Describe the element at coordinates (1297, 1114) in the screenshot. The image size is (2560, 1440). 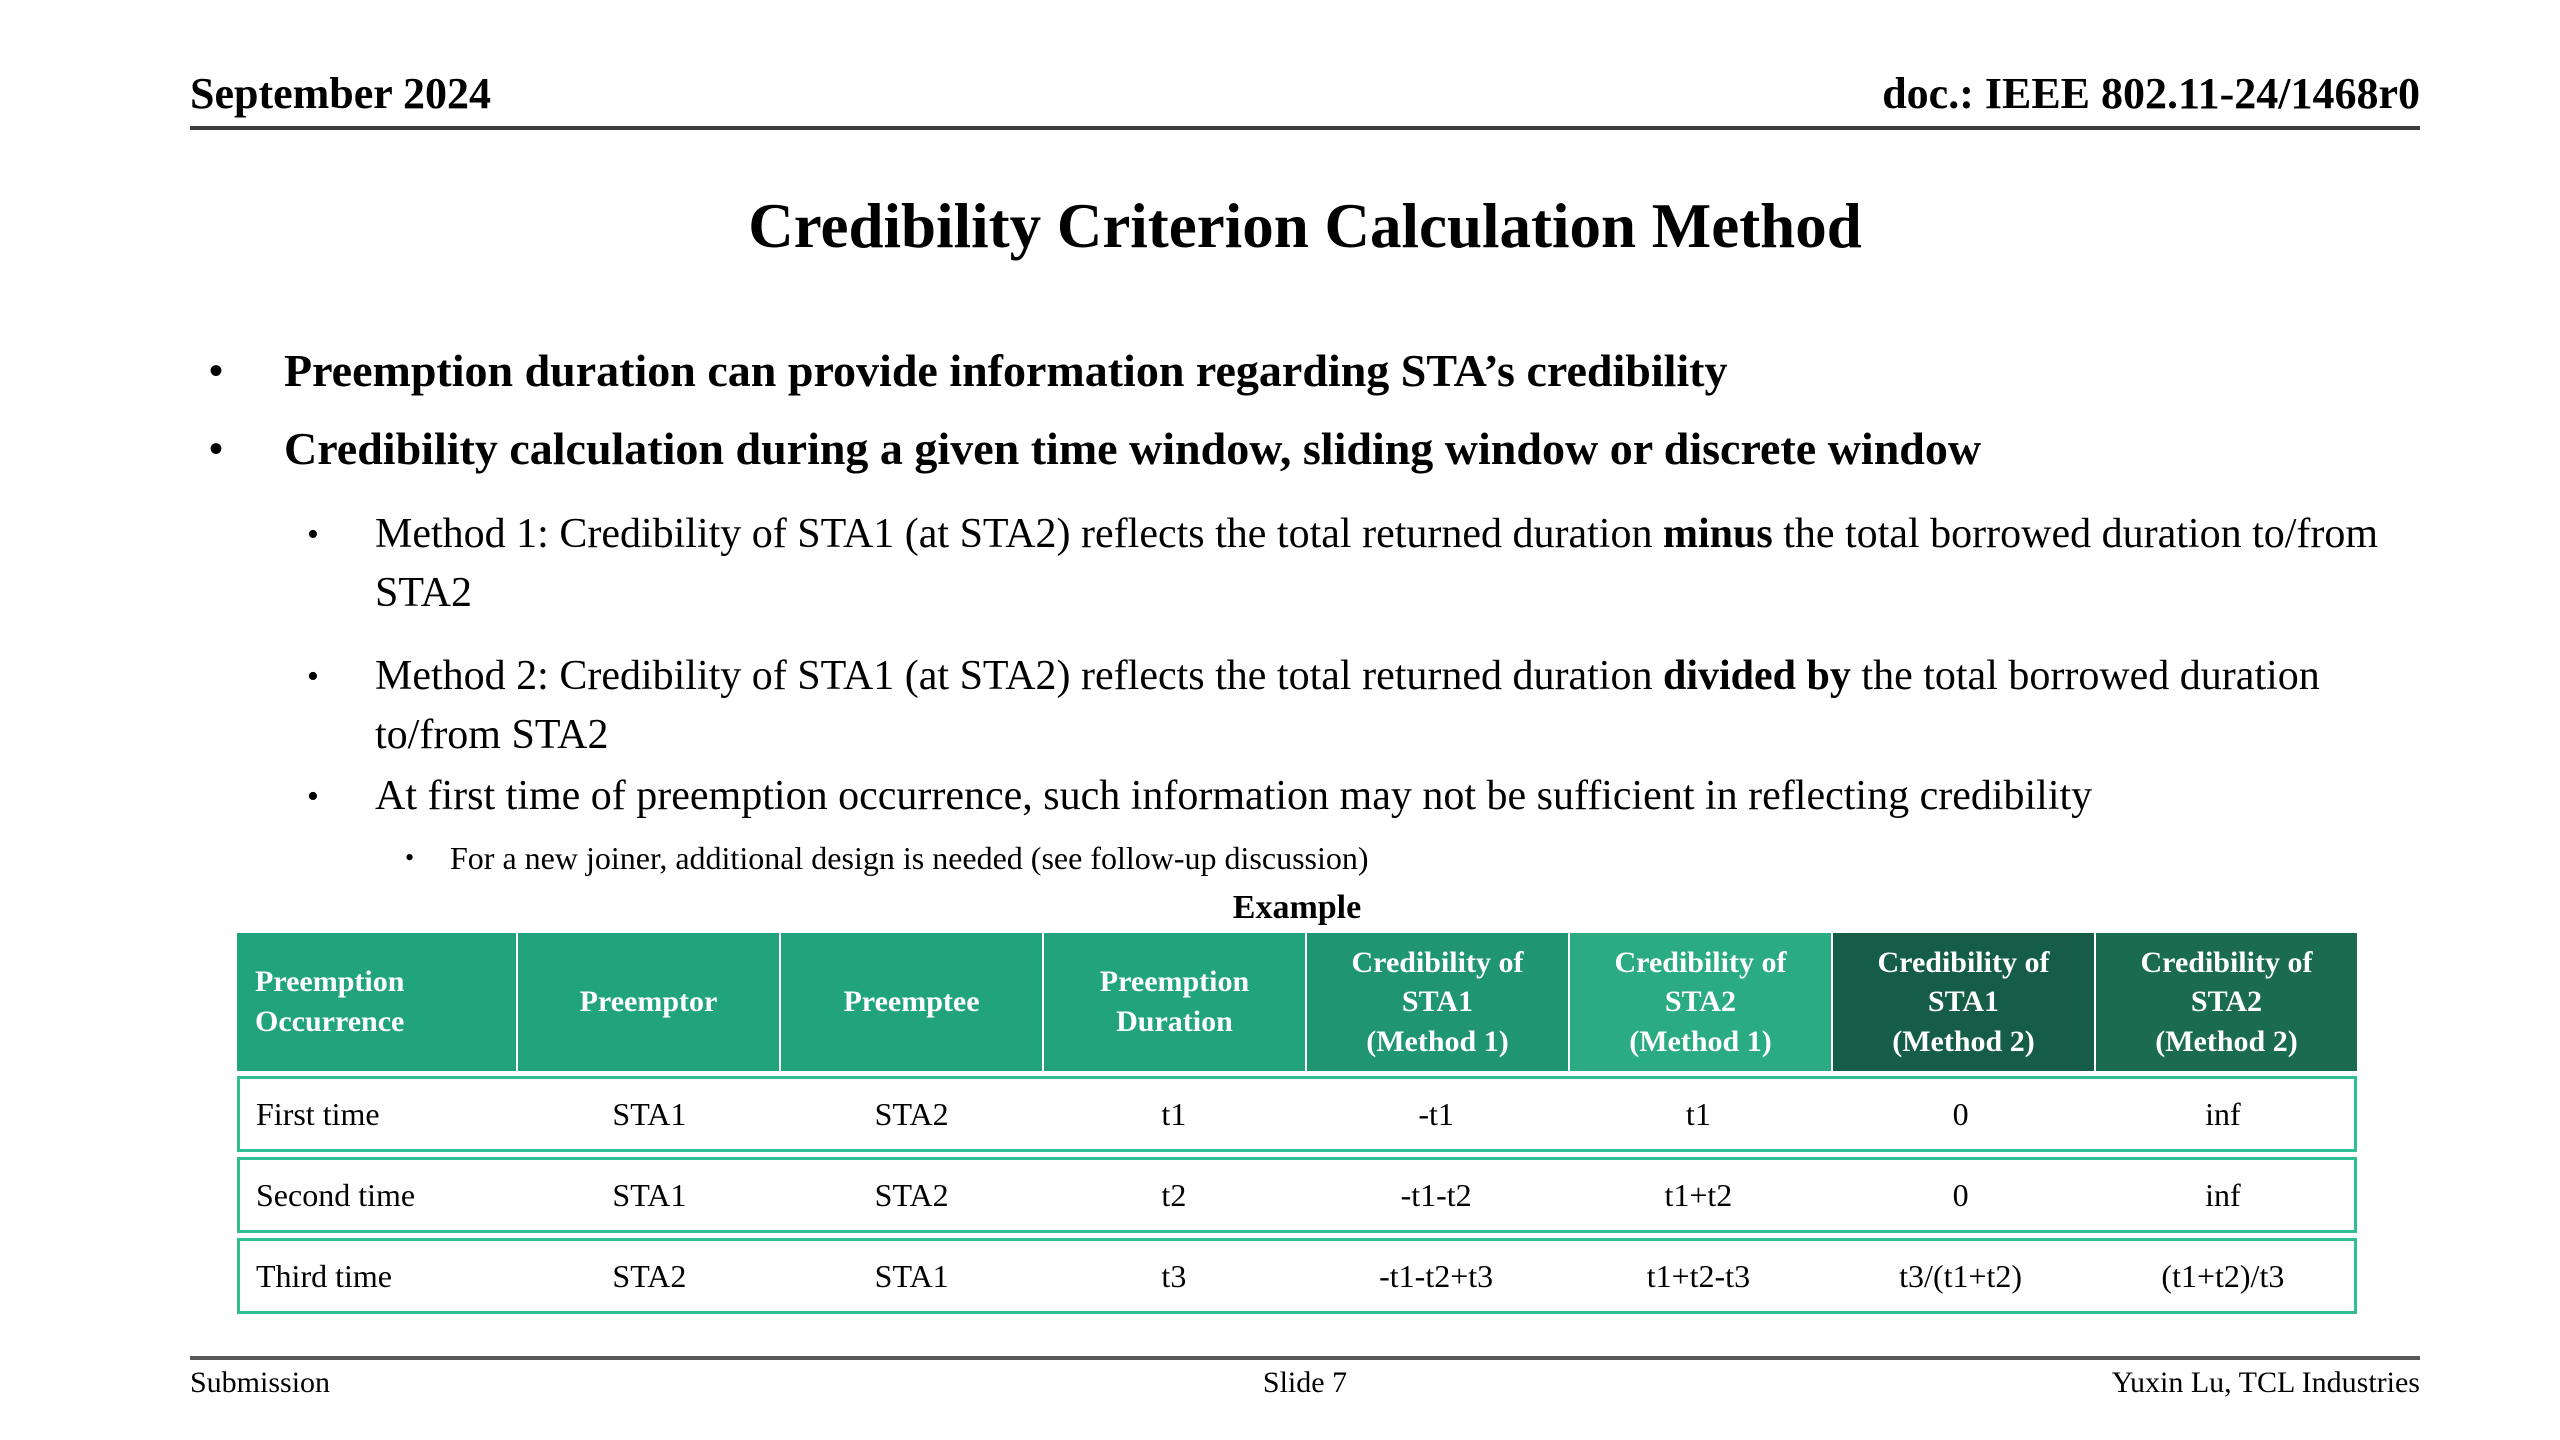
I see `table-row-first-time: First time STA1 STA2 t1 -t1 t1 0 inf` at that location.